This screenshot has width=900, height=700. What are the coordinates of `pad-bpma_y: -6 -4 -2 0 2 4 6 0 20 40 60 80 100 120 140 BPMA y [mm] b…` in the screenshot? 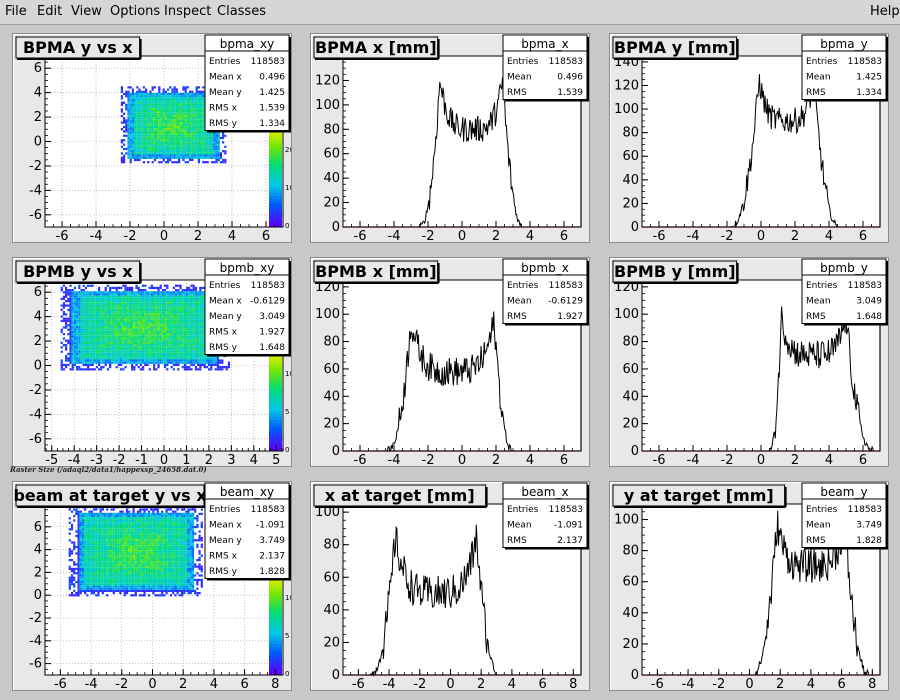 It's located at (749, 138).